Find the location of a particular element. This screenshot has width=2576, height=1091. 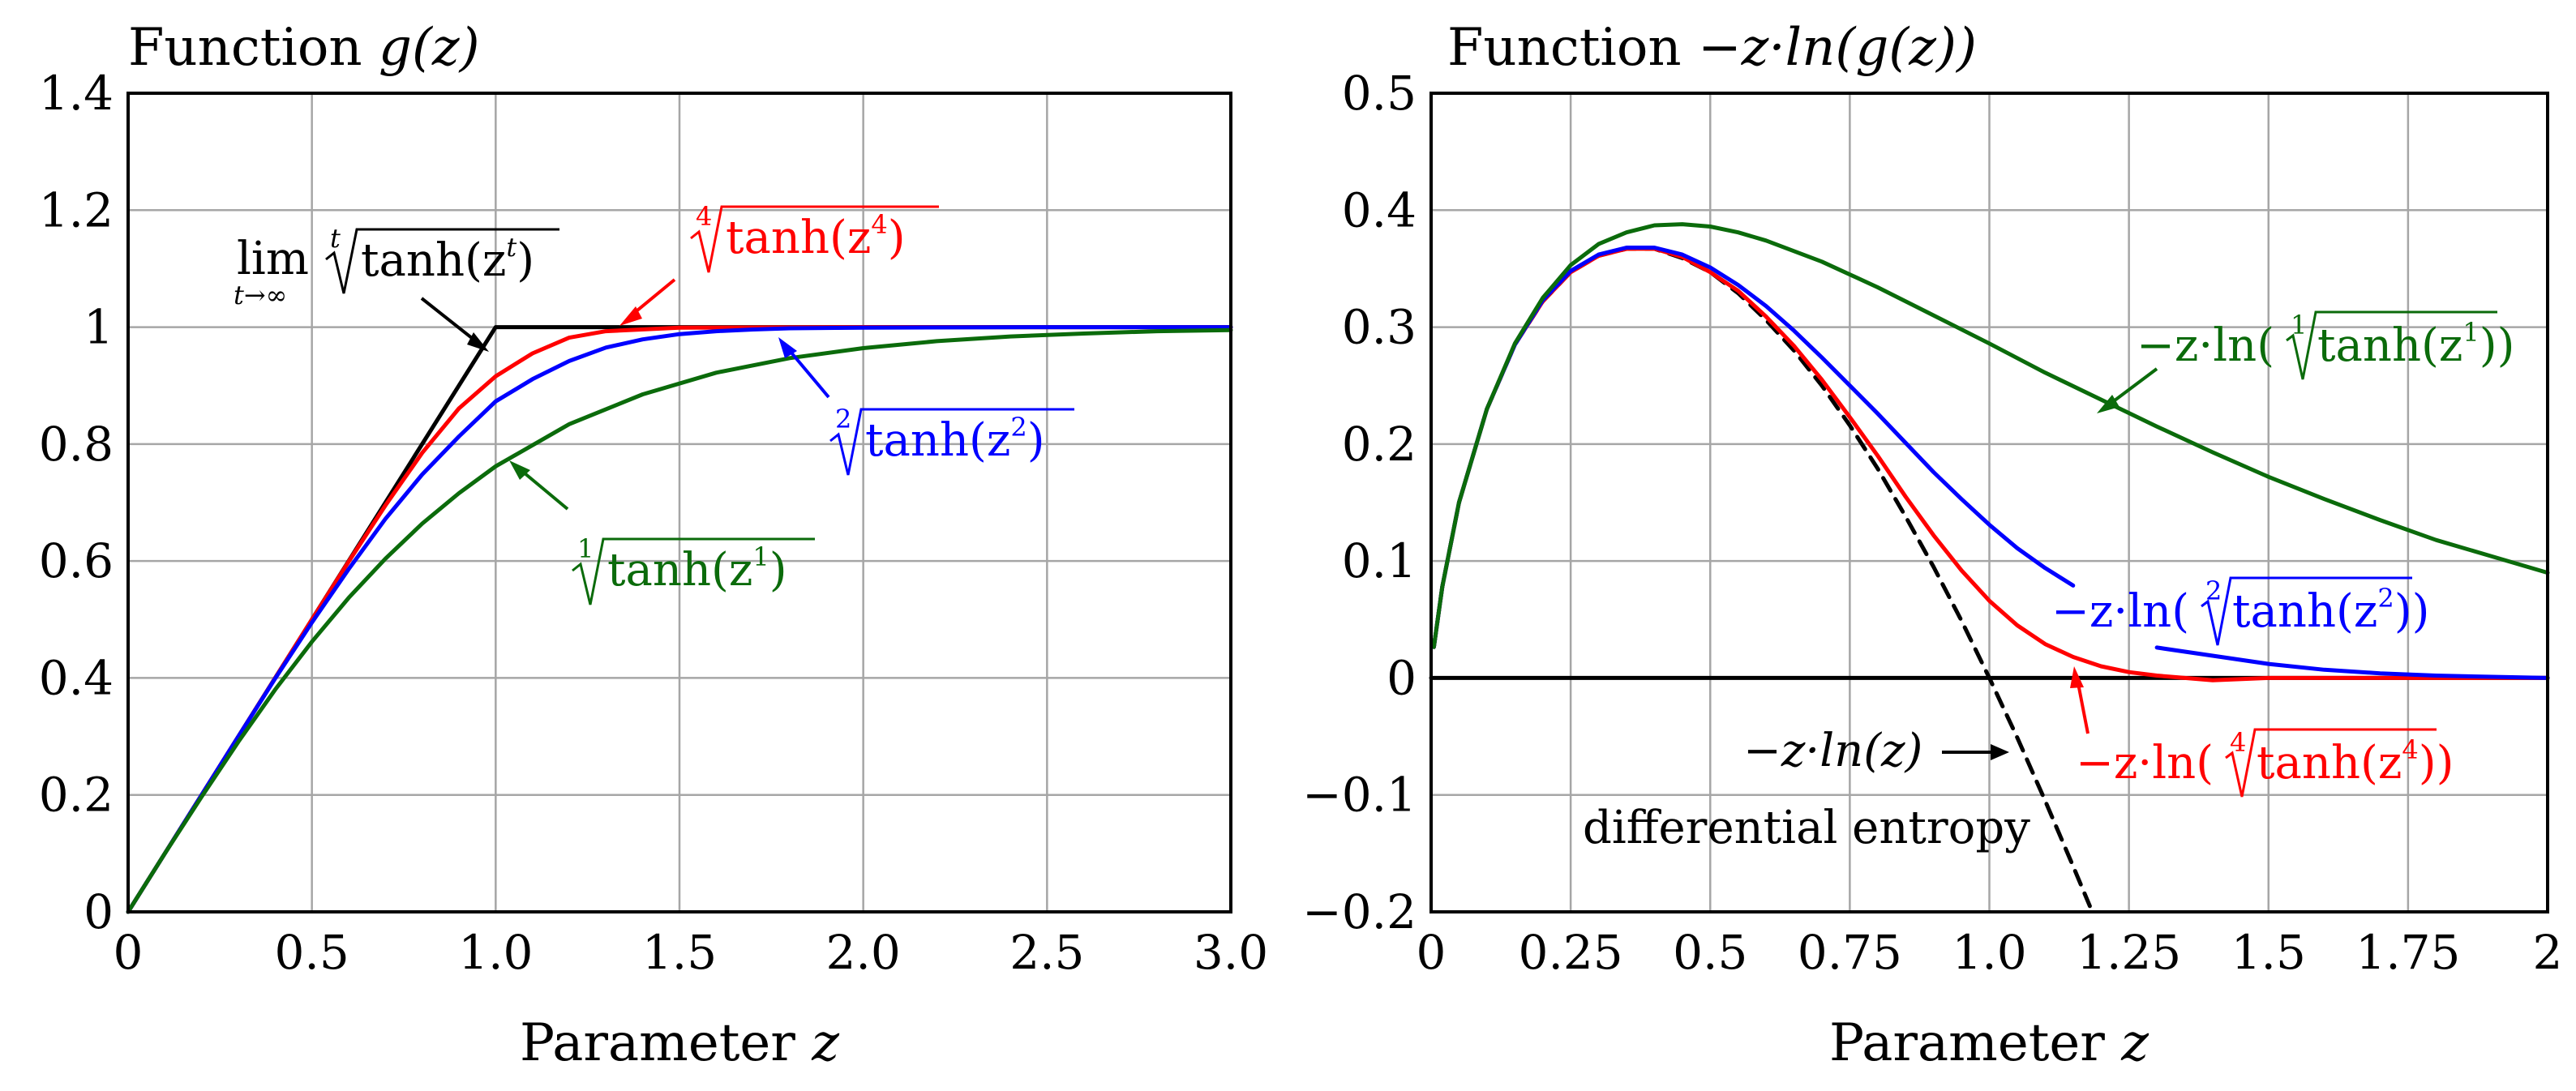

right-x-tick-labels: 0 0.25 0.5 0.75 1.0 1.25 1.5 1.75 2 is located at coordinates (1990, 952).